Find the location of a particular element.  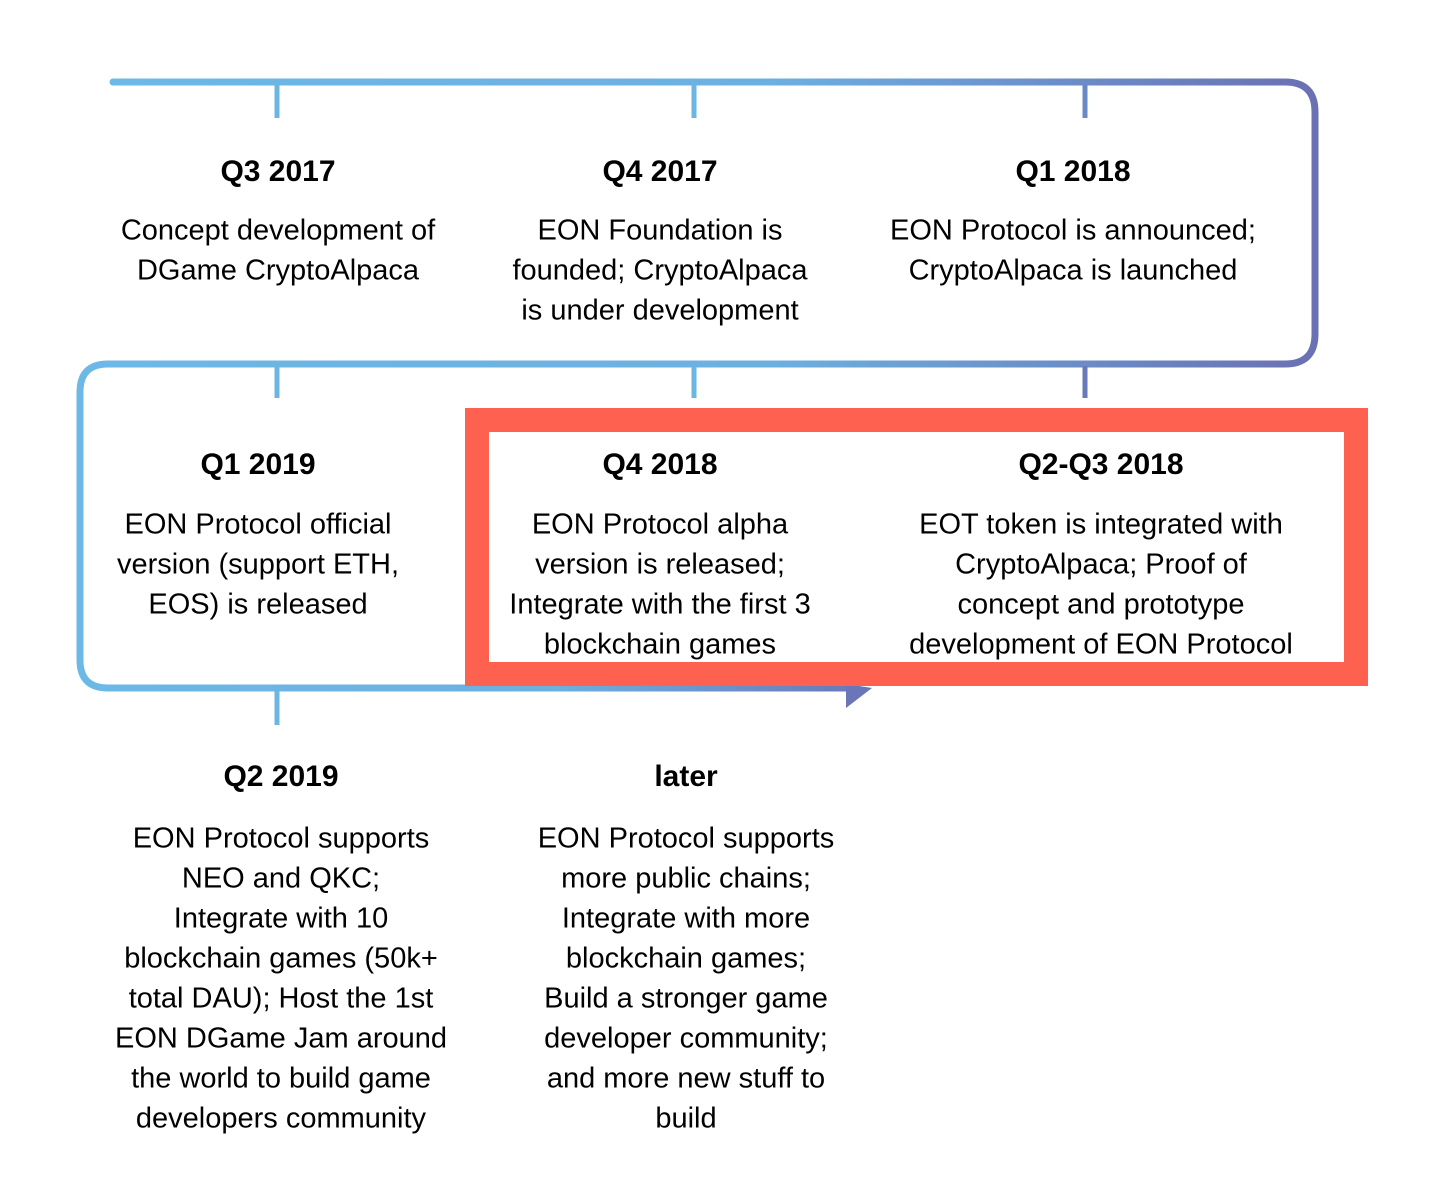

milestone-title: Q1 2018 is located at coordinates (1072, 171).